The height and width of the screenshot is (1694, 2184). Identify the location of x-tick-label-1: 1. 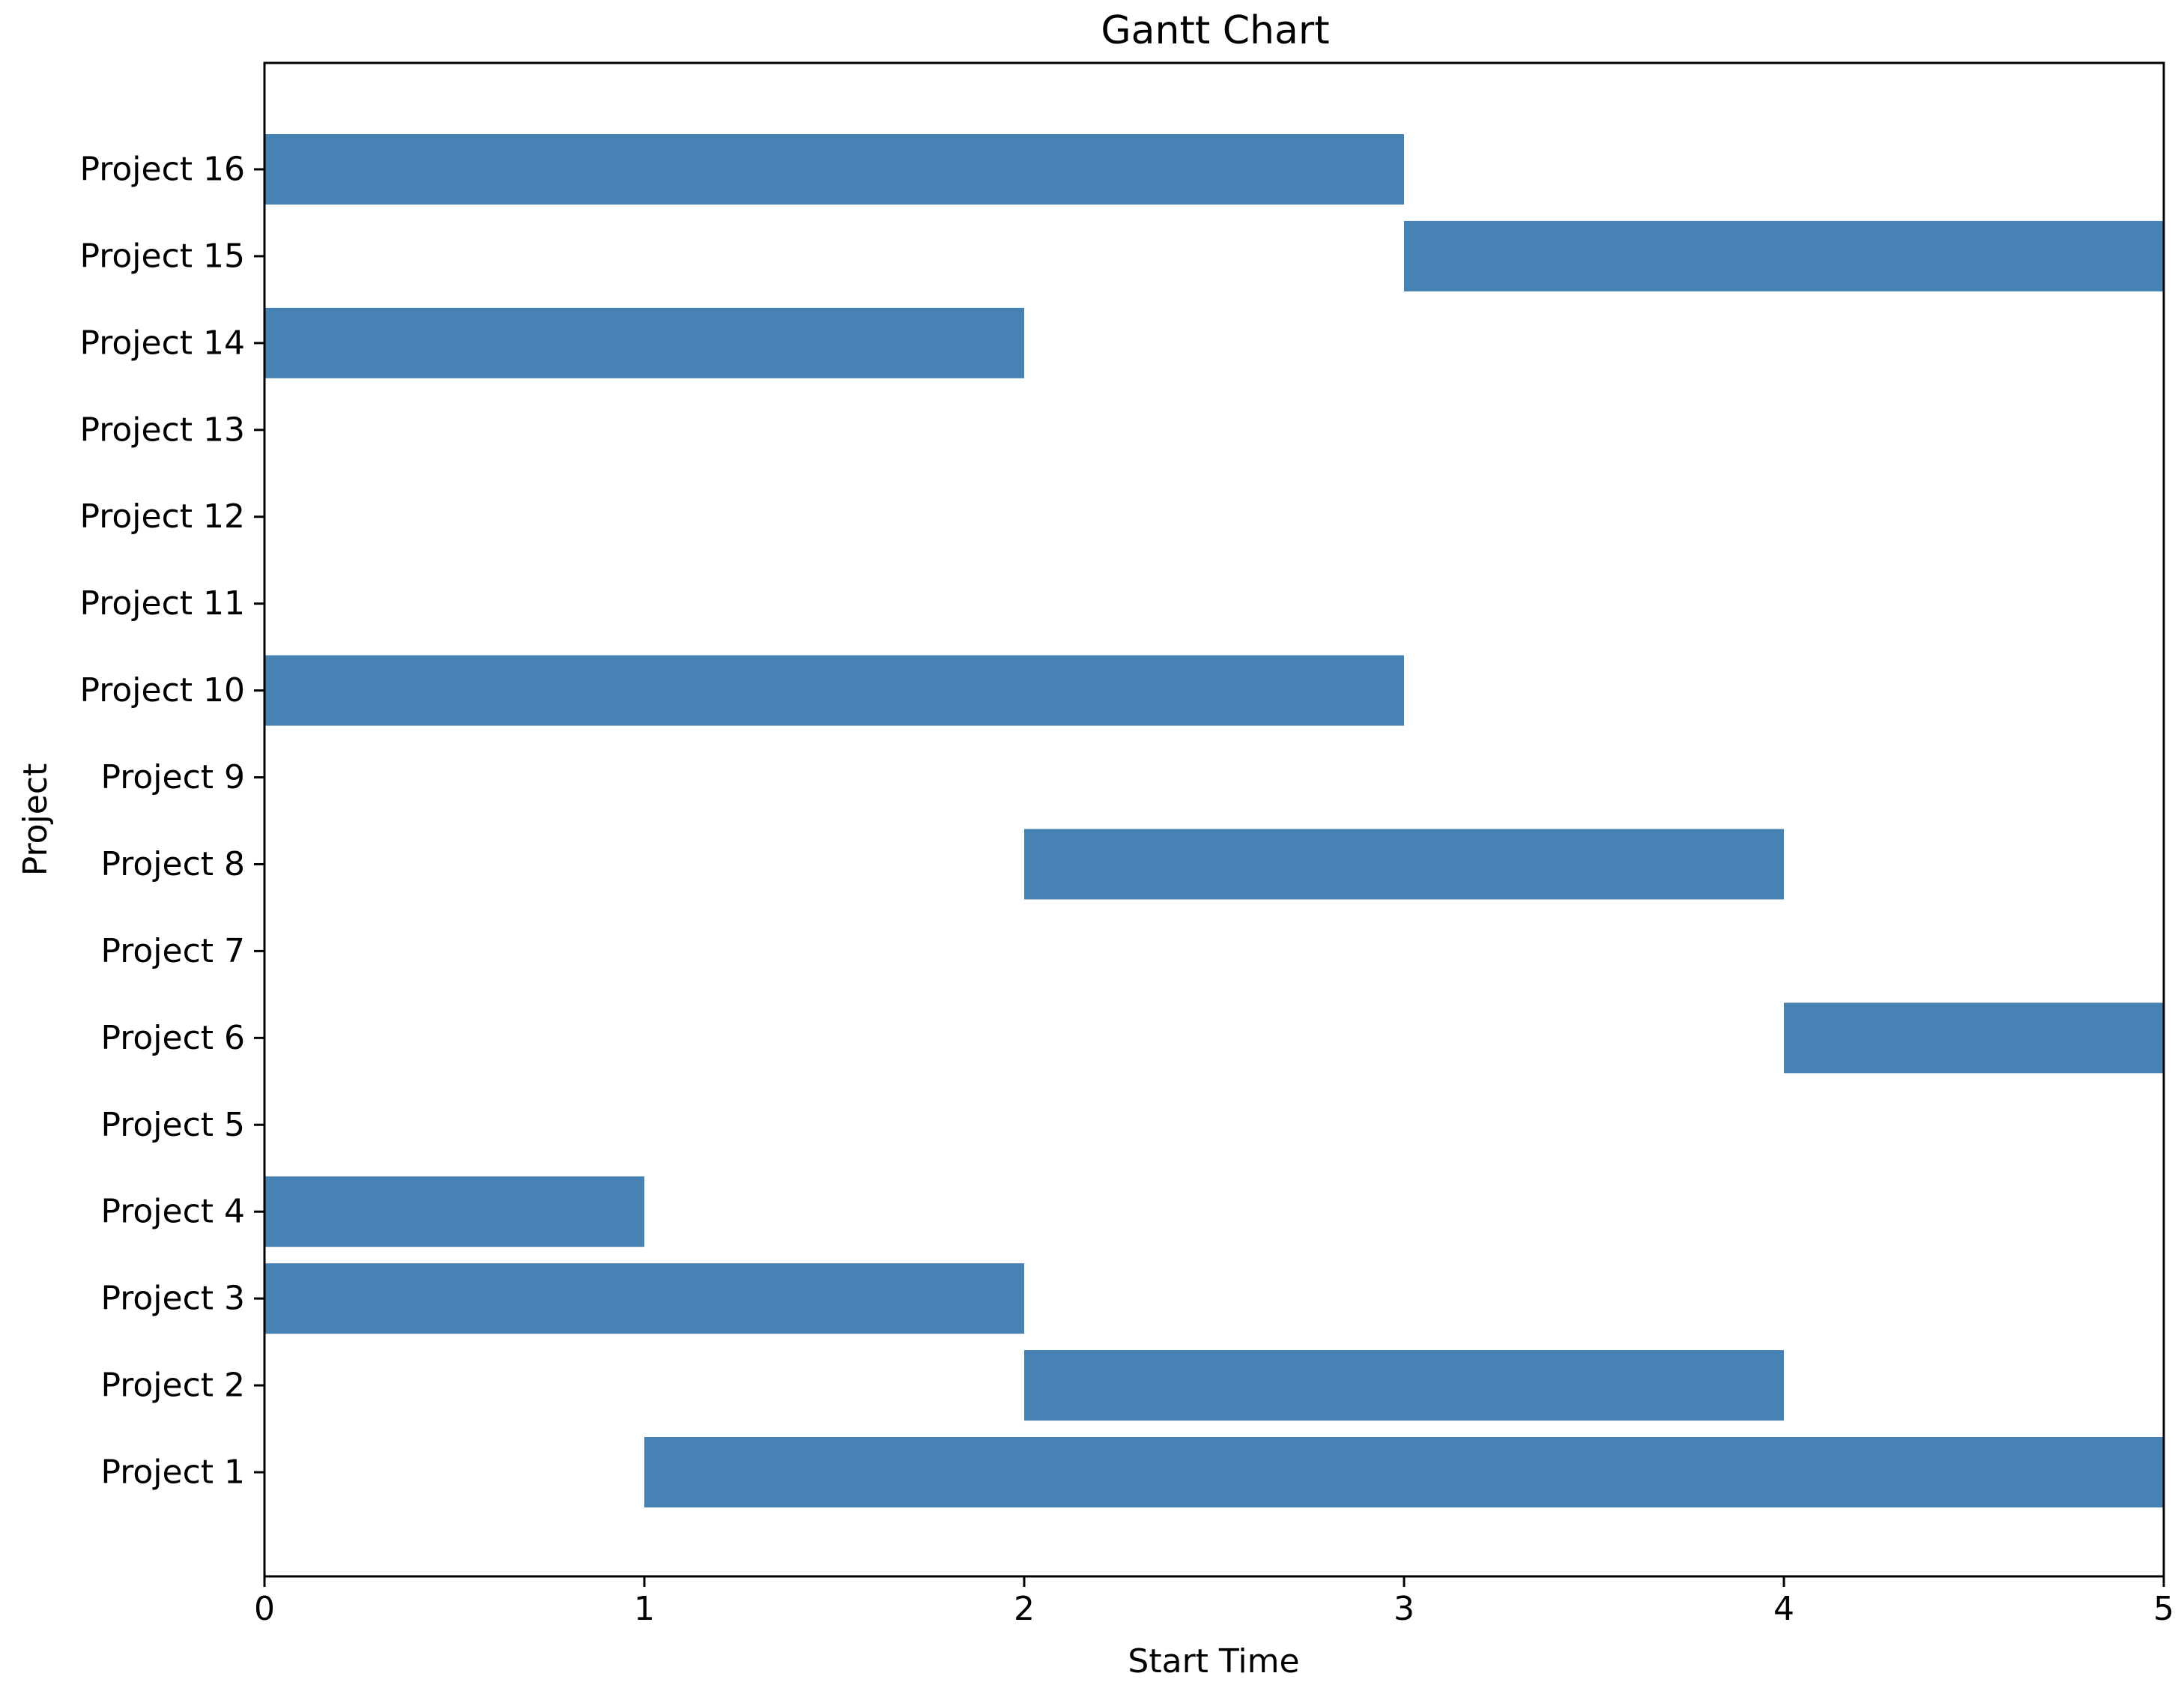
(644, 1609).